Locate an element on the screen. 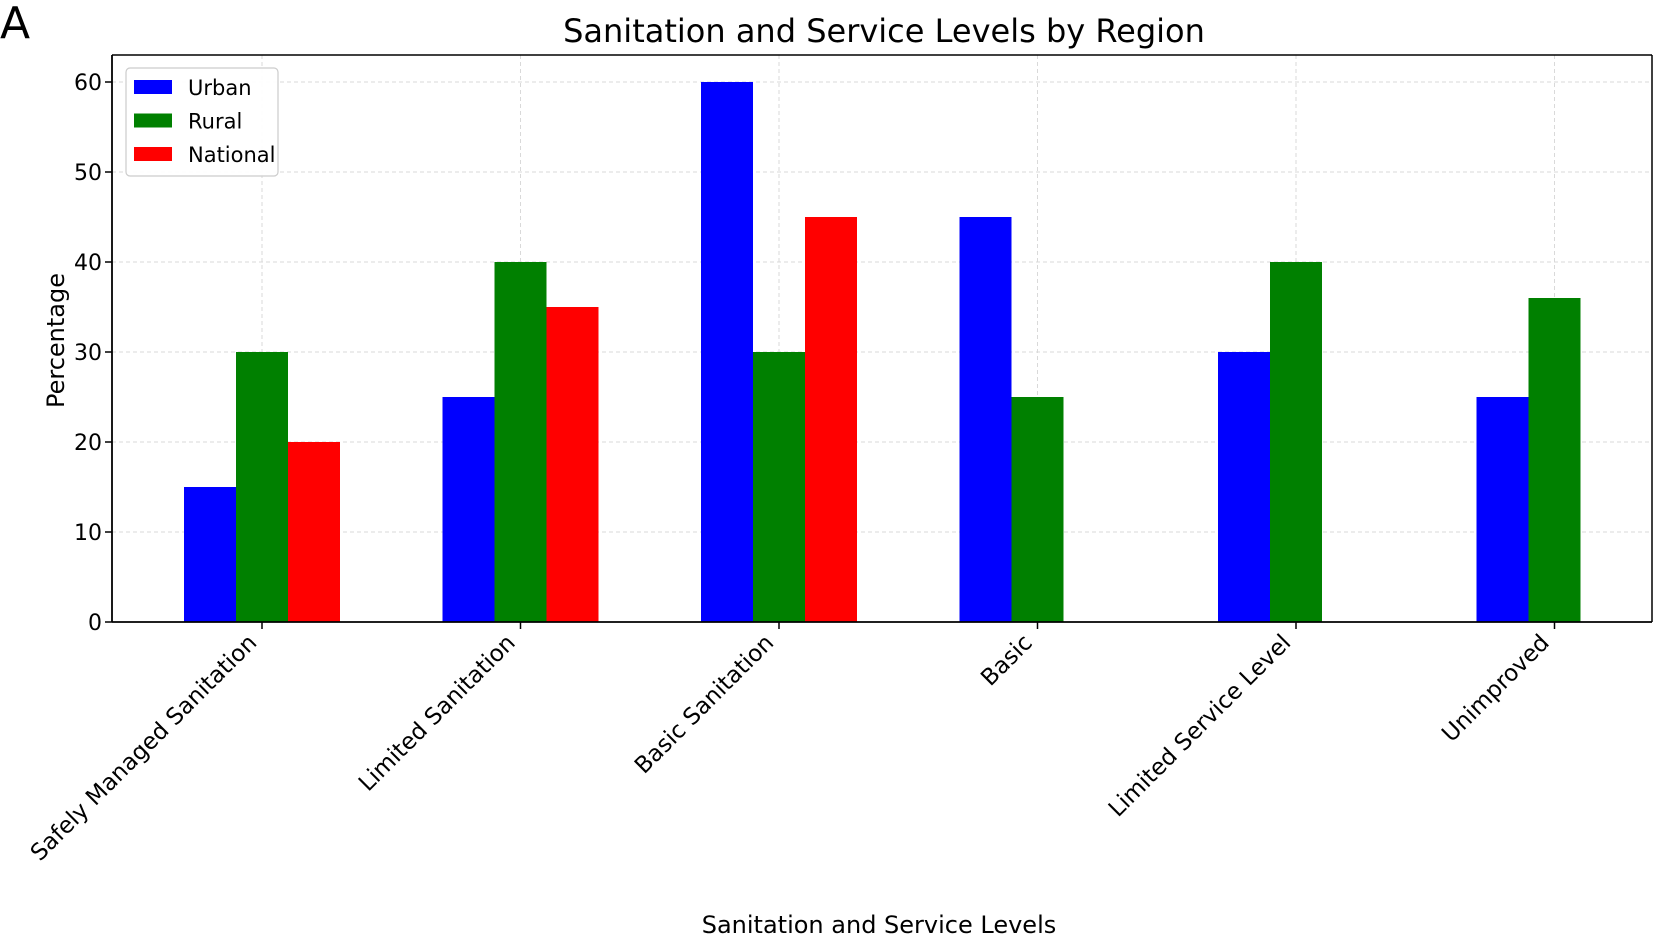 Image resolution: width=1656 pixels, height=942 pixels. x-tick-label-1: Limited Sanitation is located at coordinates (437, 713).